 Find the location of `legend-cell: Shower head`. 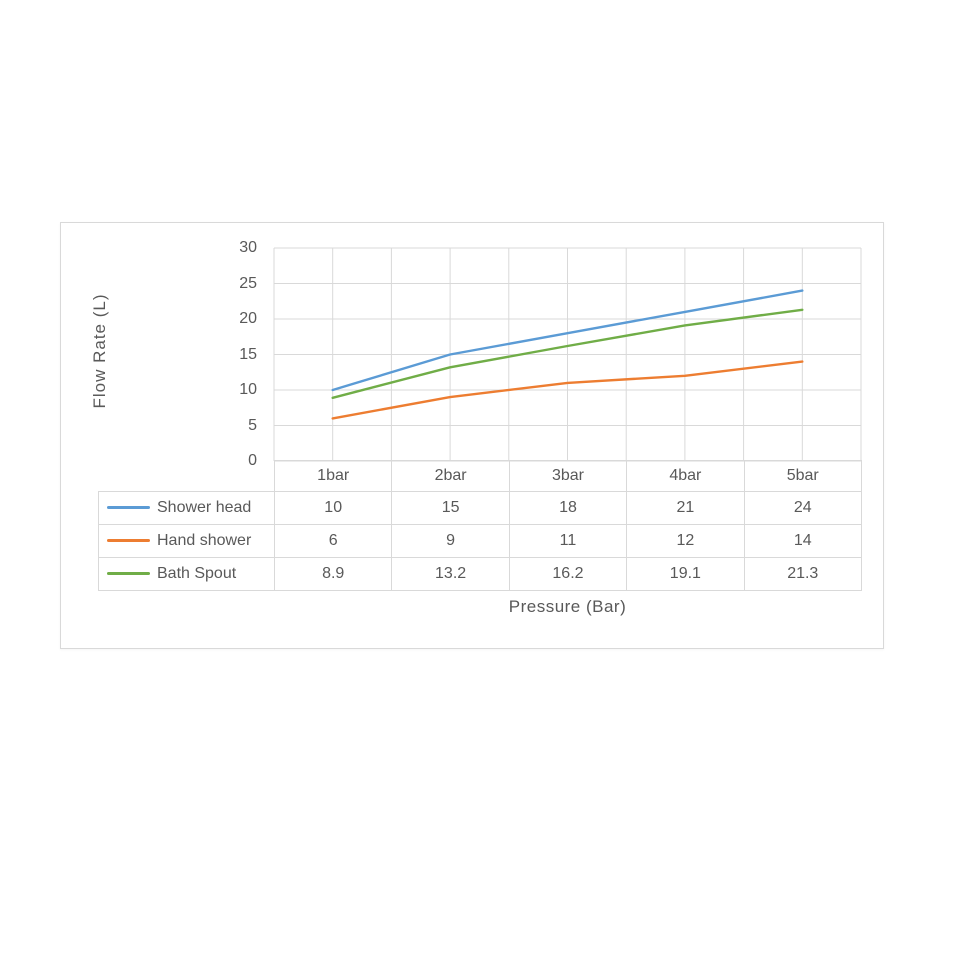

legend-cell: Shower head is located at coordinates (186, 508).